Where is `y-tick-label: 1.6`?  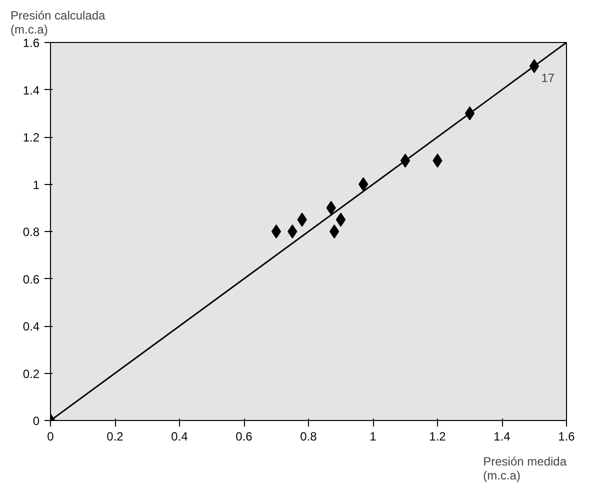
y-tick-label: 1.6 is located at coordinates (31, 43).